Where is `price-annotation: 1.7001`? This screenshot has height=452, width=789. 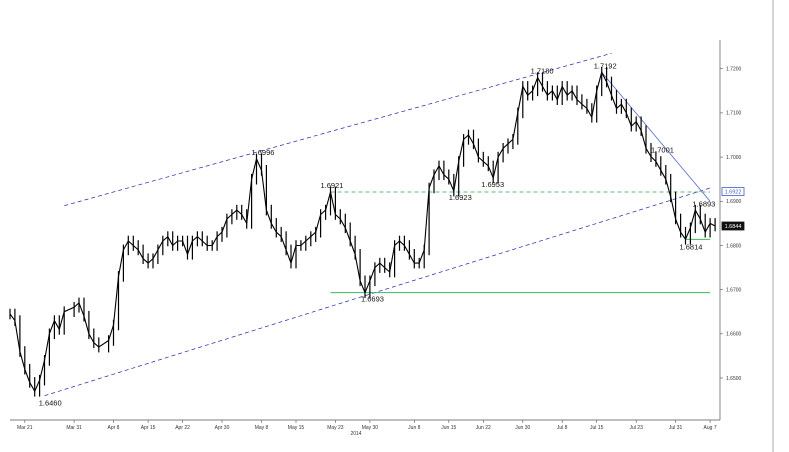
price-annotation: 1.7001 is located at coordinates (662, 150).